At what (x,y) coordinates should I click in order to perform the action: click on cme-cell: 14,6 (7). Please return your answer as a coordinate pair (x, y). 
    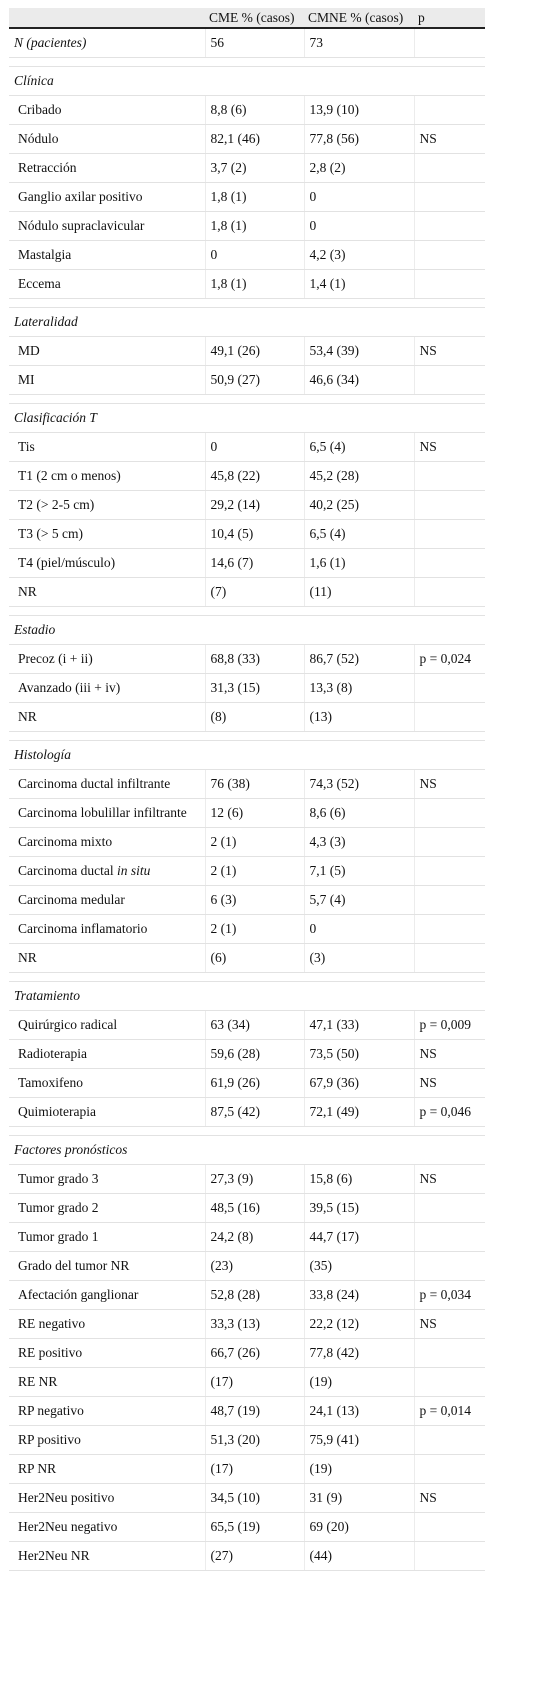
    Looking at the image, I should click on (255, 563).